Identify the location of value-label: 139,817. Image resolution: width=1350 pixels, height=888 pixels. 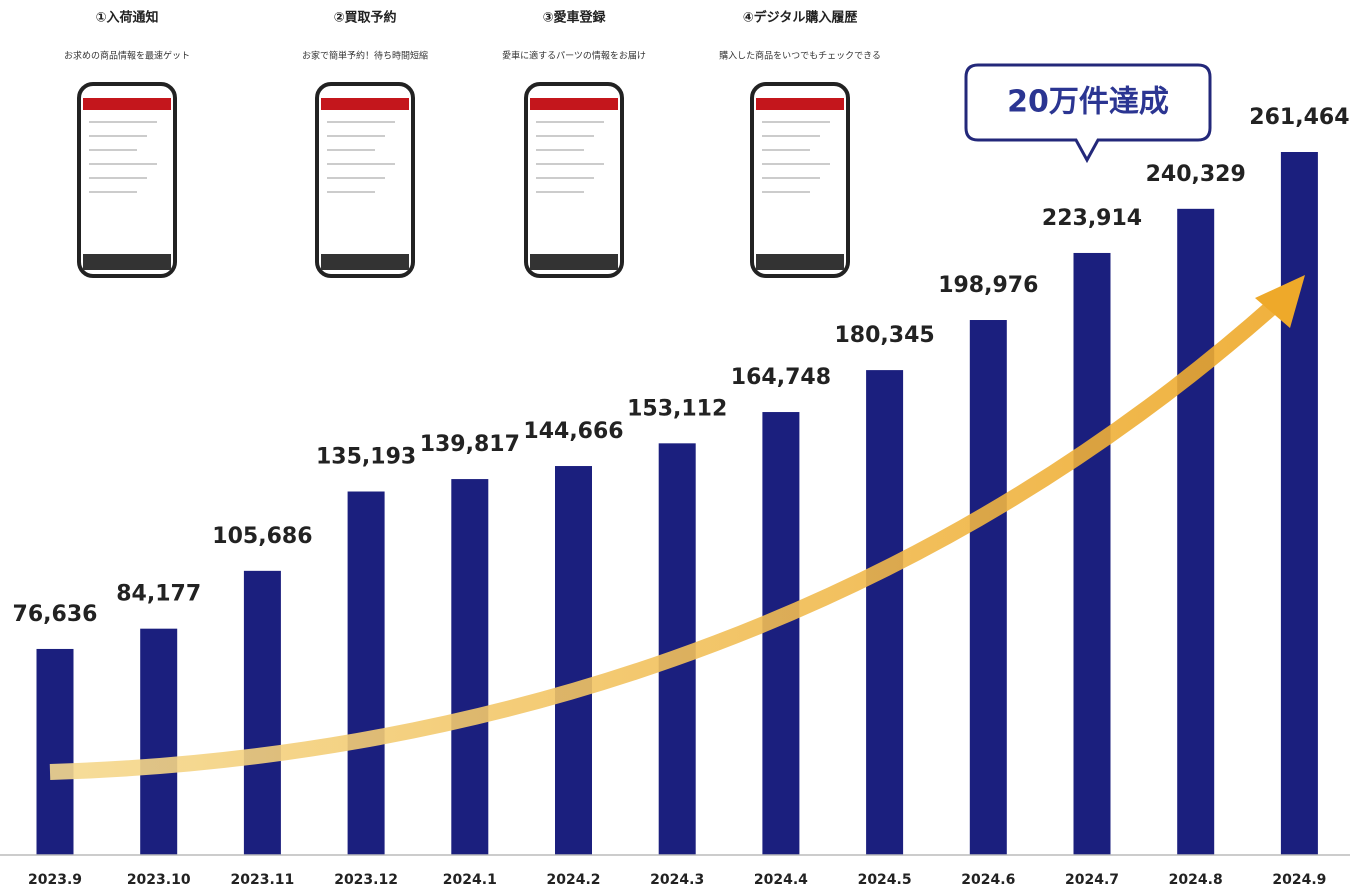
(470, 444).